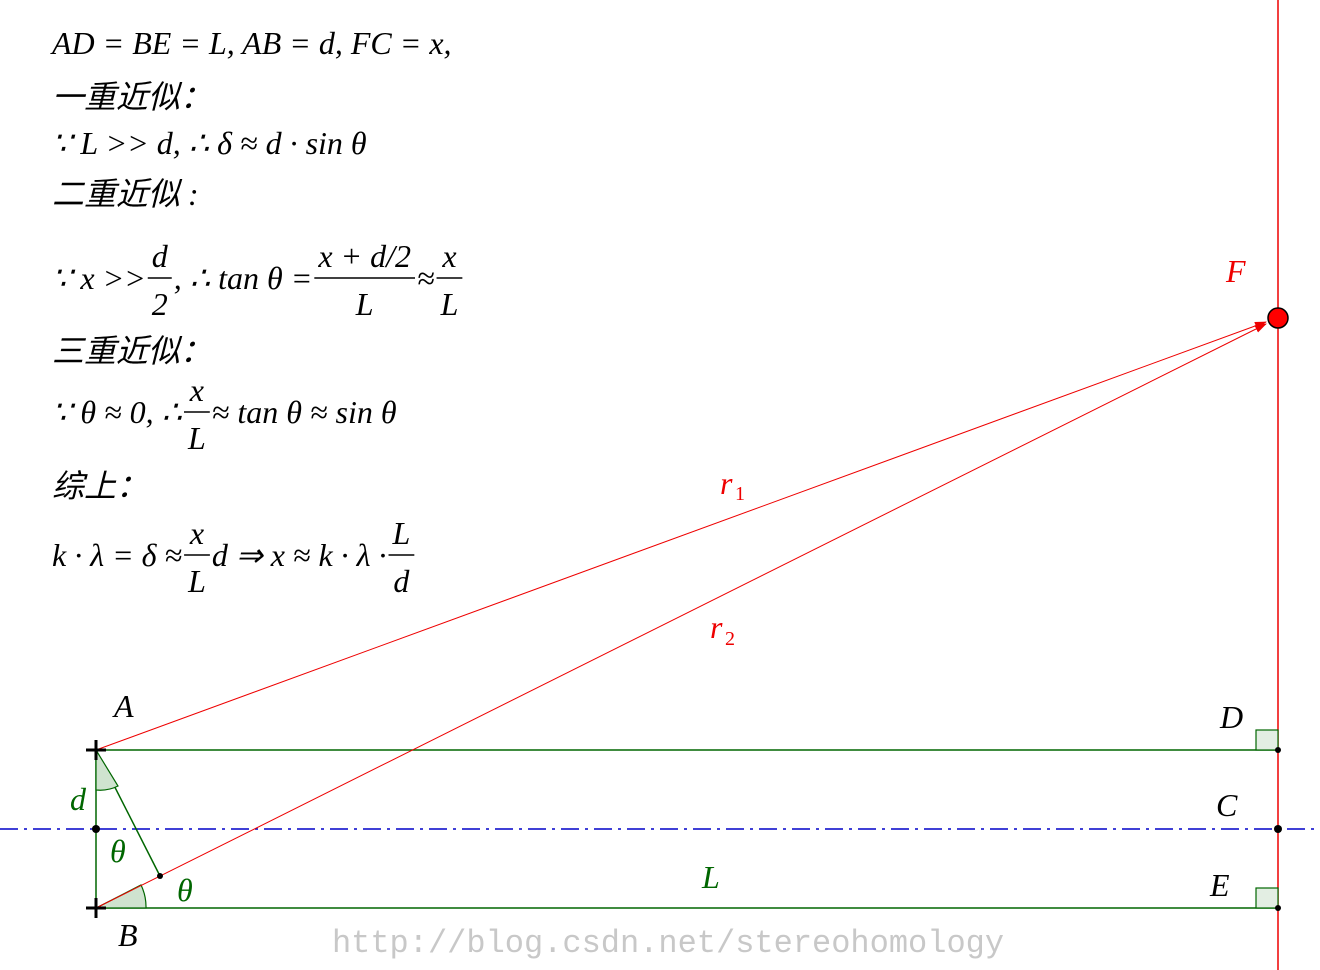 Image resolution: width=1320 pixels, height=970 pixels. What do you see at coordinates (668, 943) in the screenshot?
I see `watermark: http://blog.csdn.net/stereohomology` at bounding box center [668, 943].